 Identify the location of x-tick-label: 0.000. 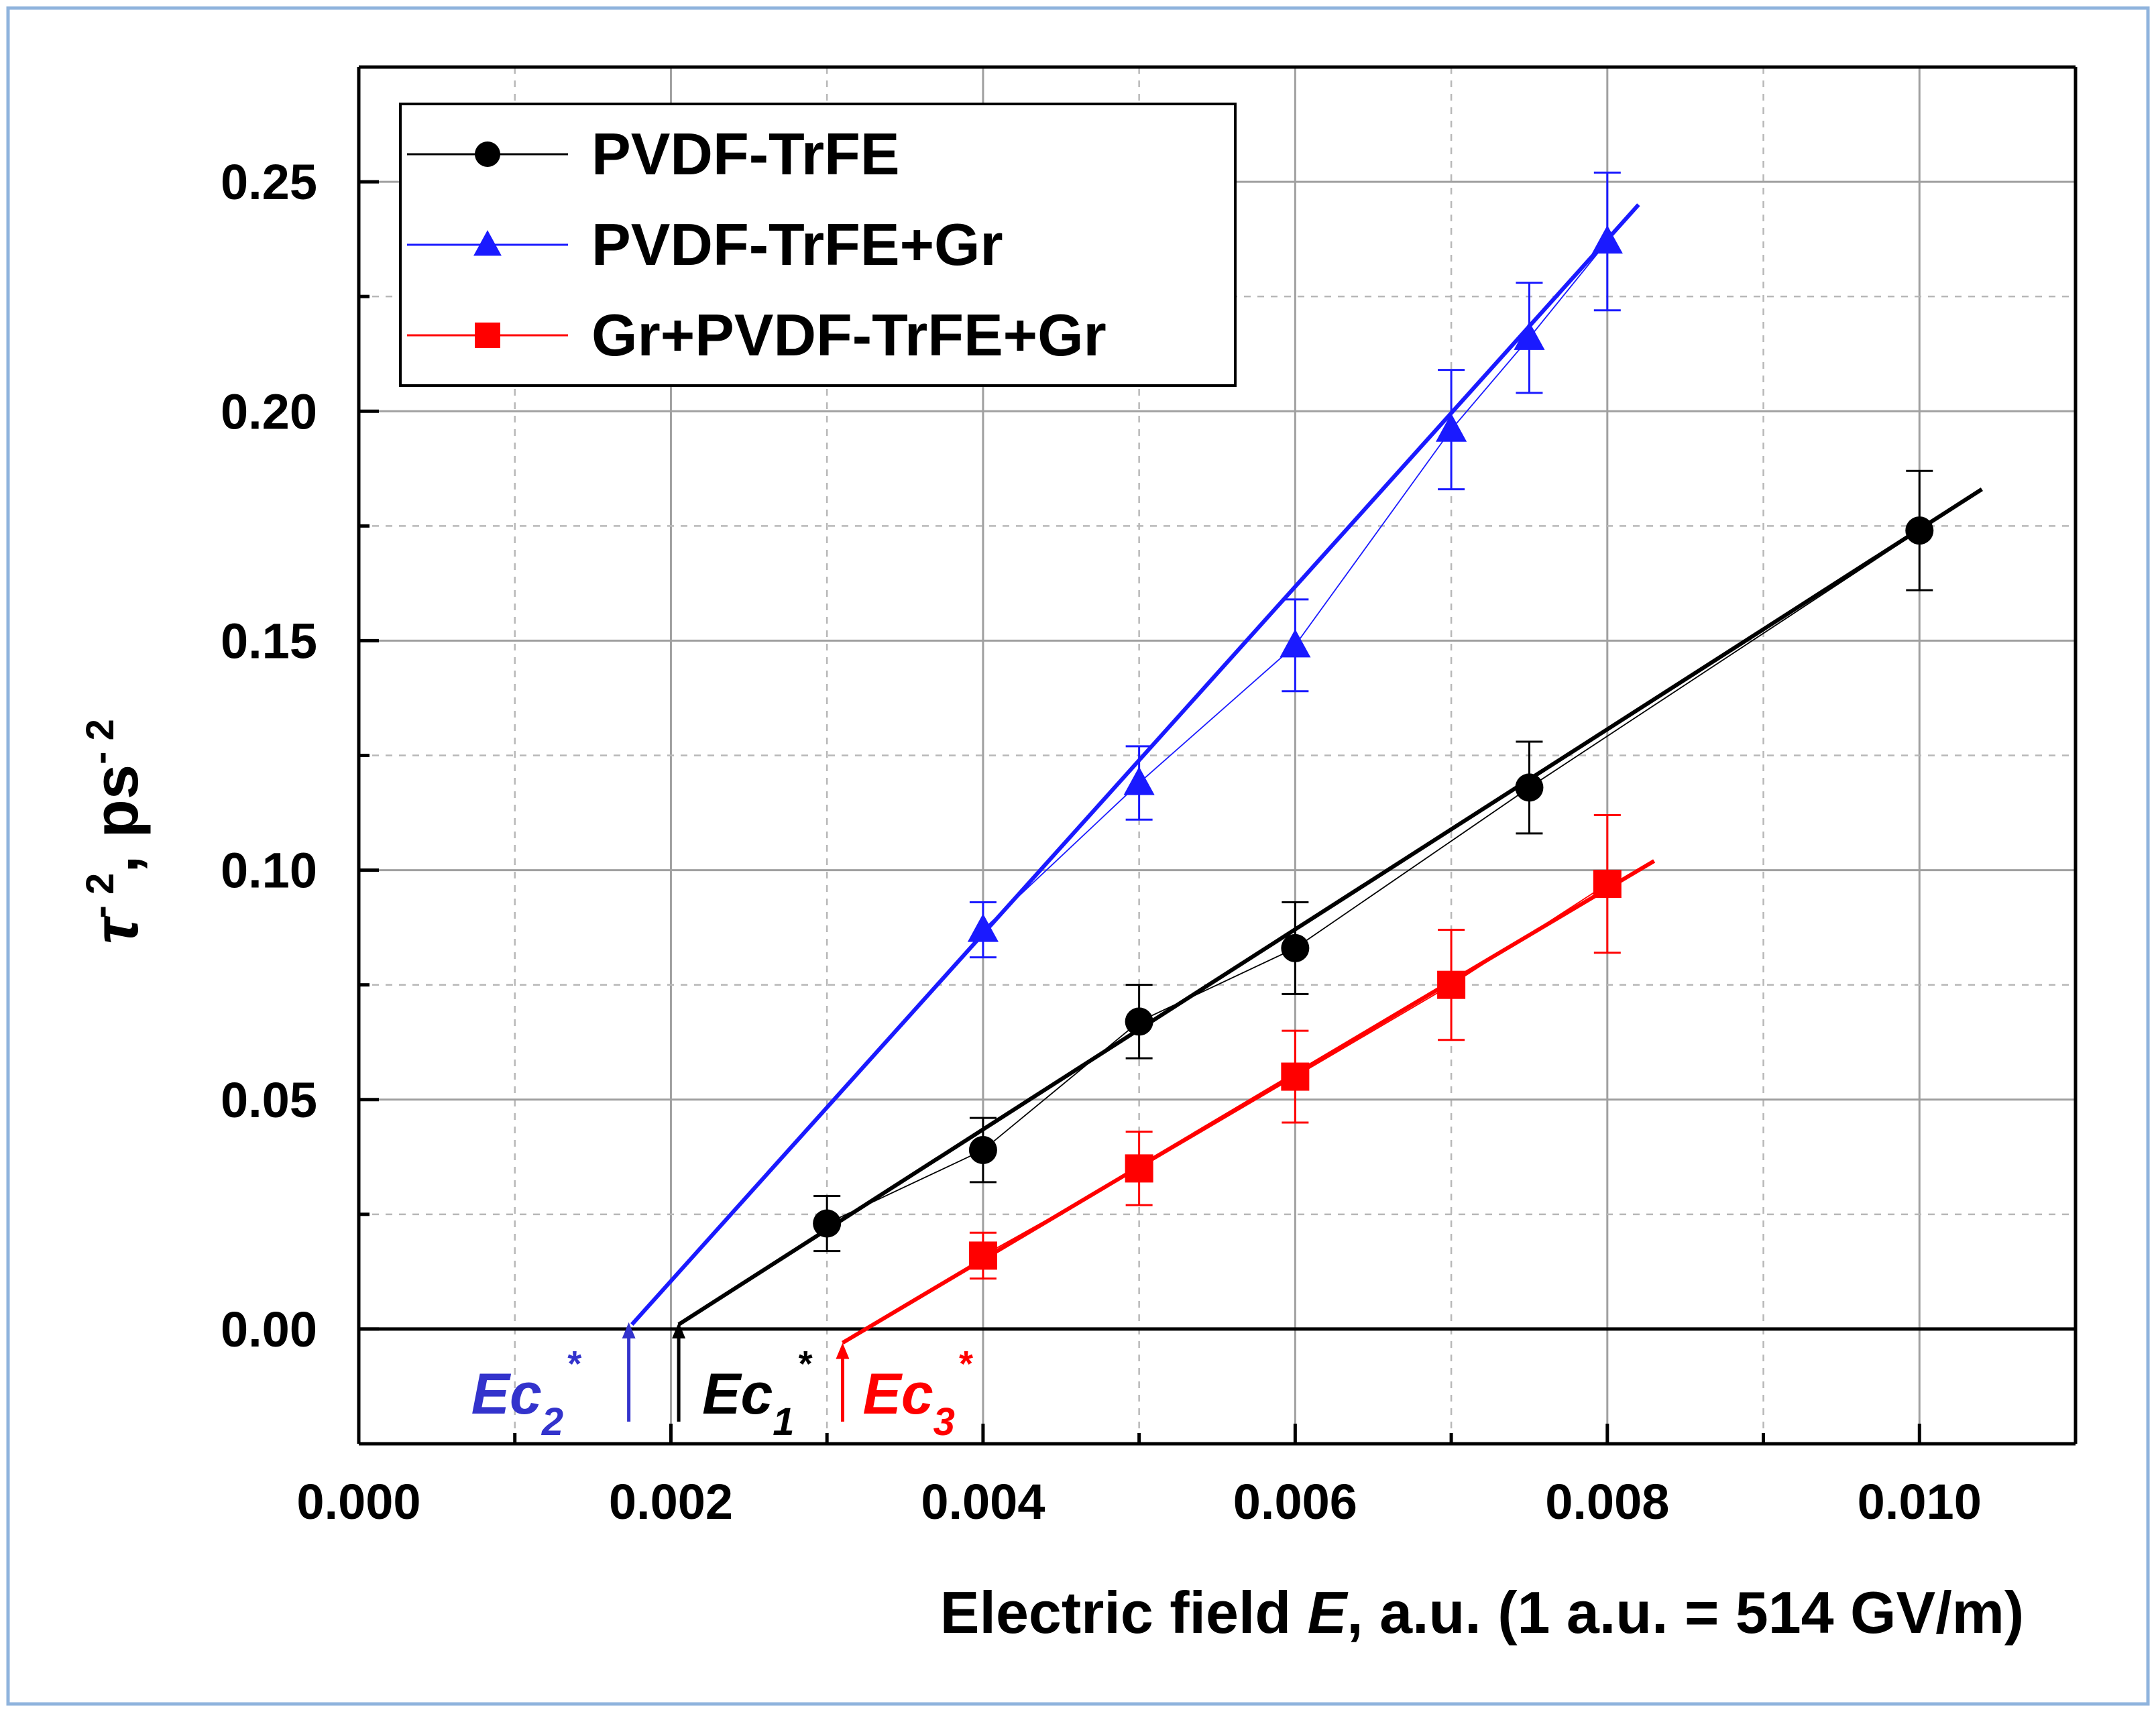
(358, 1502).